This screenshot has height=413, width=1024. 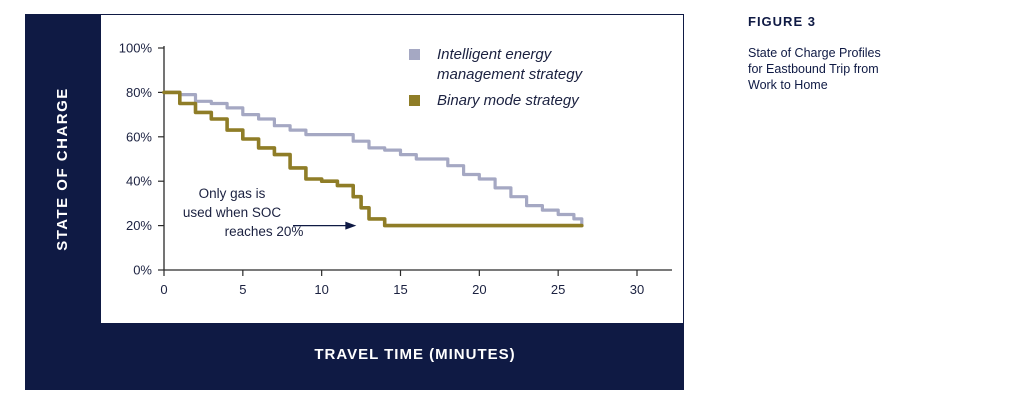 What do you see at coordinates (139, 136) in the screenshot?
I see `y-tick-label: 60%` at bounding box center [139, 136].